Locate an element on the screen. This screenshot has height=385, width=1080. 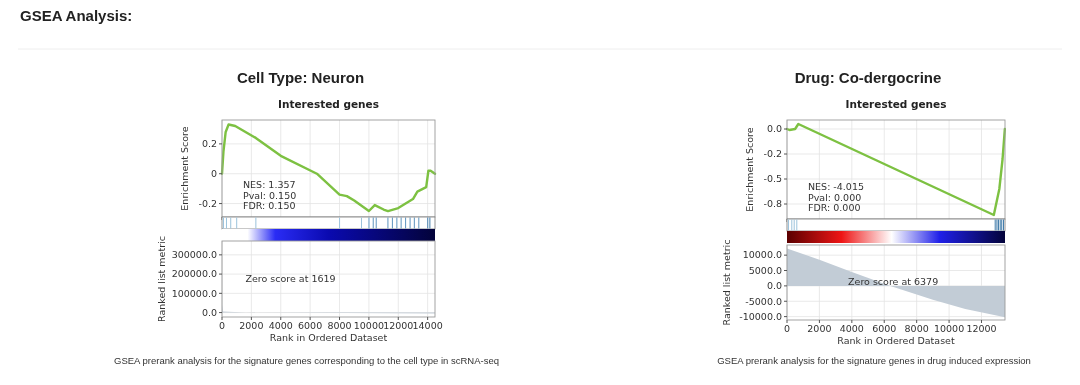
y-tick-label: -0.5 is located at coordinates (772, 179).